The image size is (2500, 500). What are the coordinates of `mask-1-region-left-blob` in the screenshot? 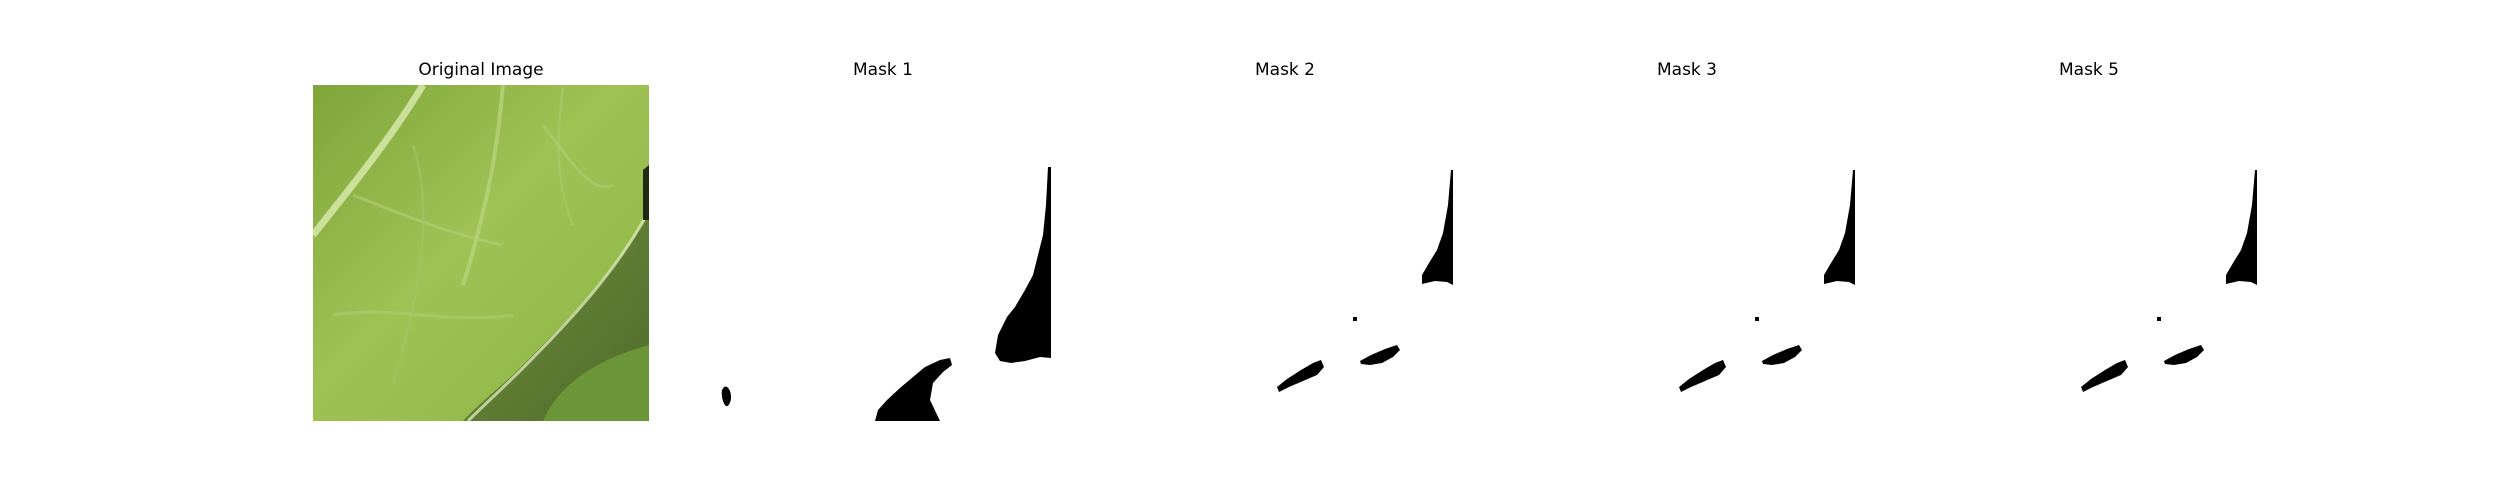 It's located at (726, 396).